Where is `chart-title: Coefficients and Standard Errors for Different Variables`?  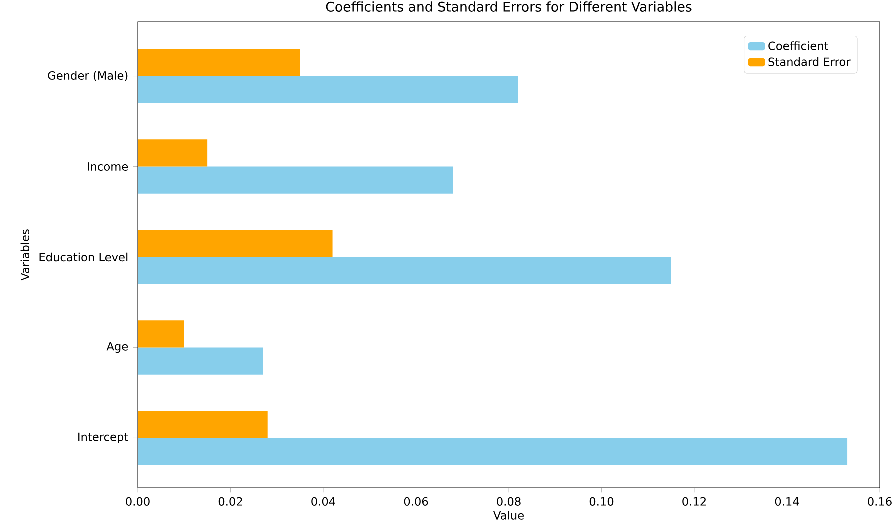
chart-title: Coefficients and Standard Errors for Different Variables is located at coordinates (509, 7).